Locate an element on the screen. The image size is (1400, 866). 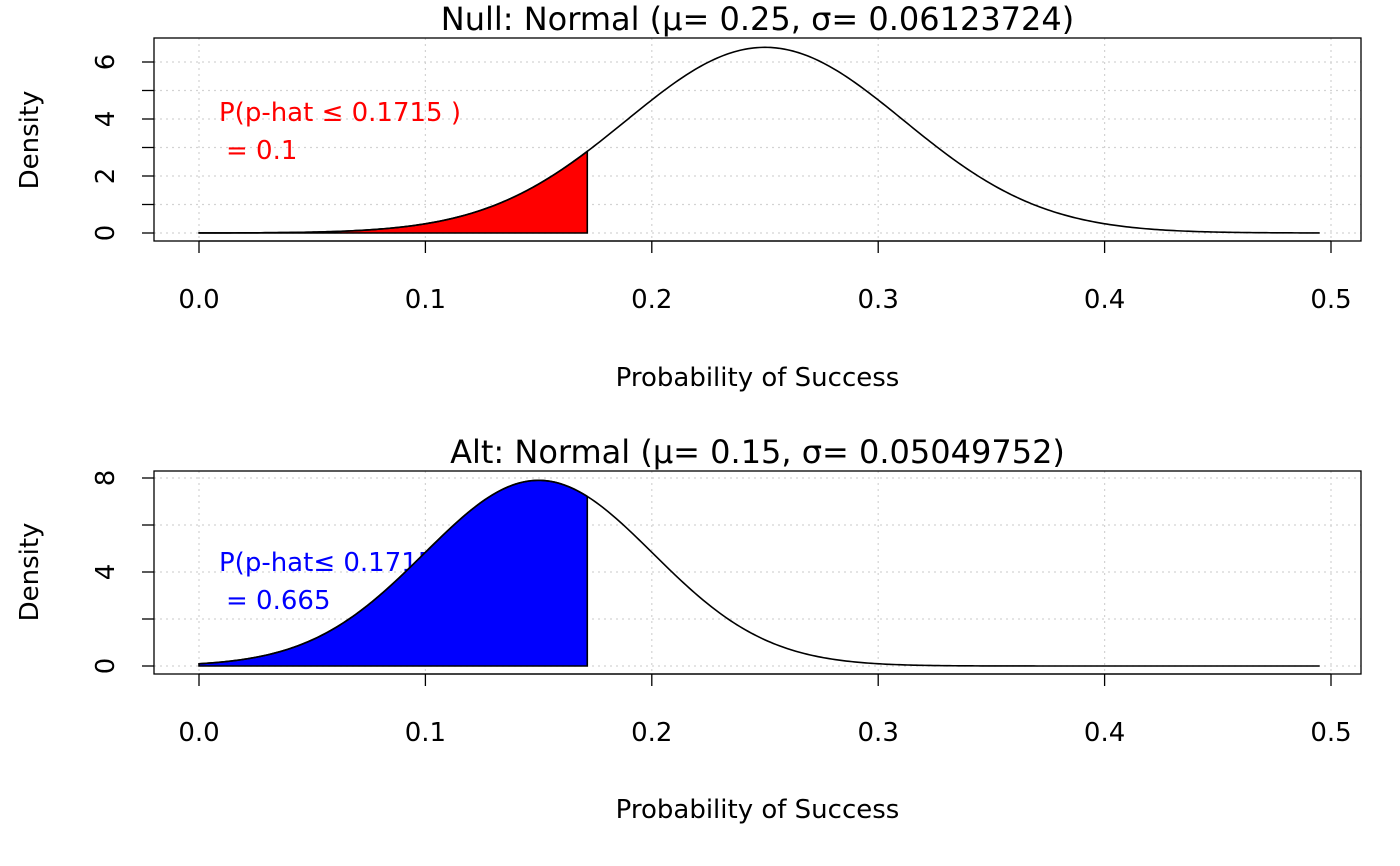
y-axis: 0 2 4 6 Density is located at coordinates (84, 148).